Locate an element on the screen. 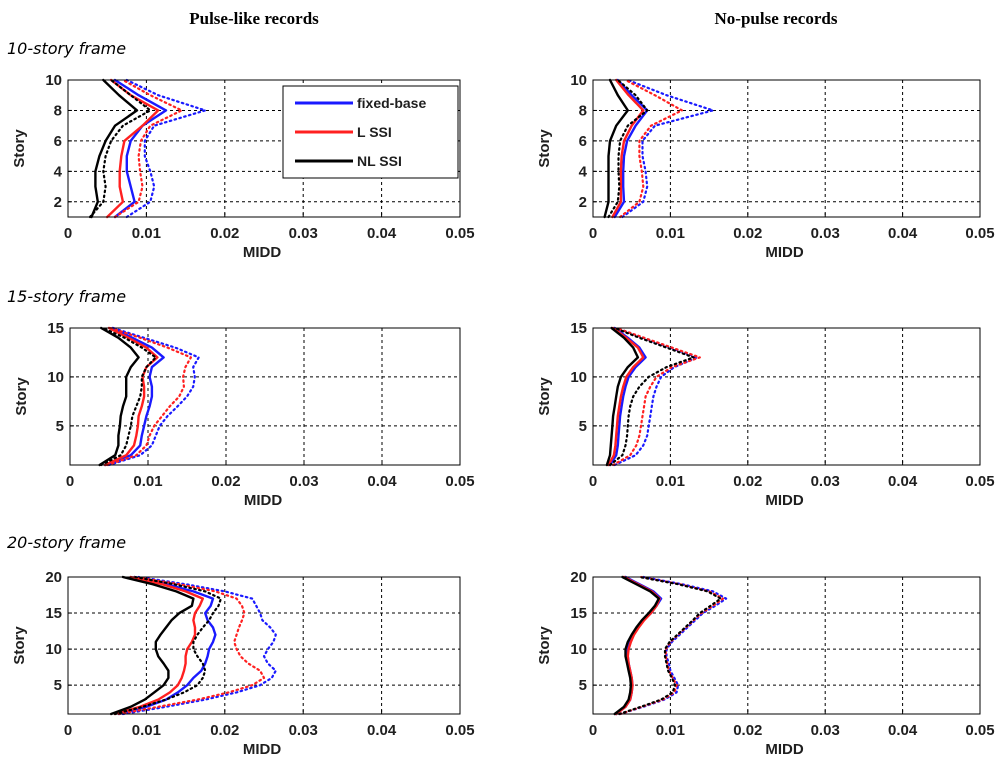 Image resolution: width=1002 pixels, height=769 pixels. legend: fixed-base L SSI NL SSI is located at coordinates (370, 132).